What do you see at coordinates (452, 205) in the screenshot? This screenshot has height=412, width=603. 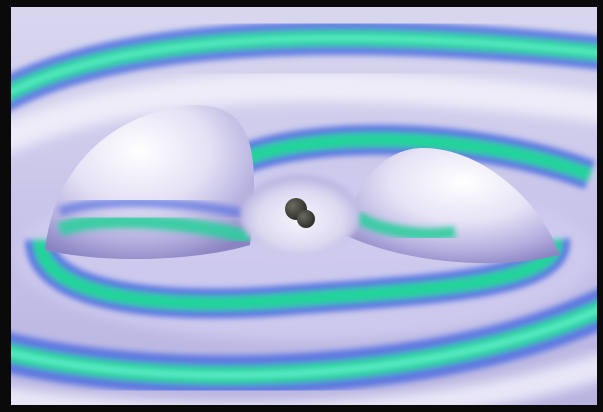 I see `right-spacetime-lobe` at bounding box center [452, 205].